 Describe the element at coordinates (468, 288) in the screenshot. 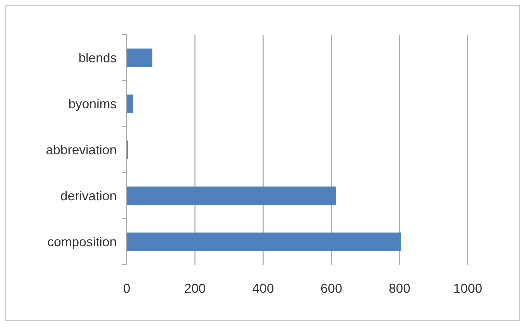

I see `x-tick-label: 1000` at that location.